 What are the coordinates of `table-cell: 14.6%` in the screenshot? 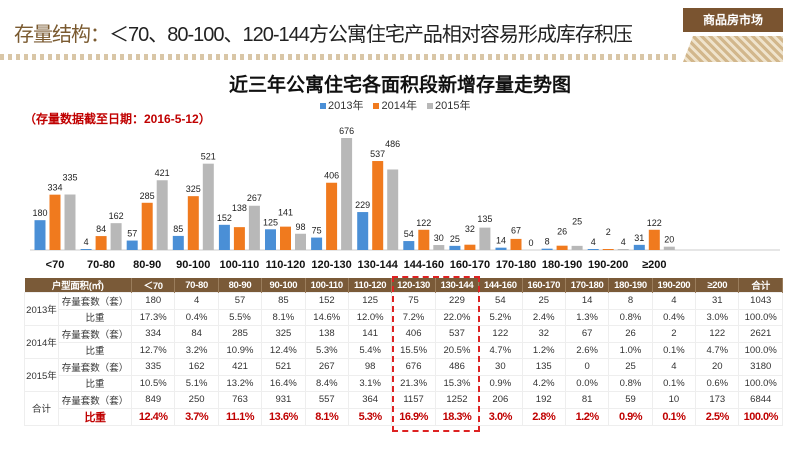 It's located at (326, 317).